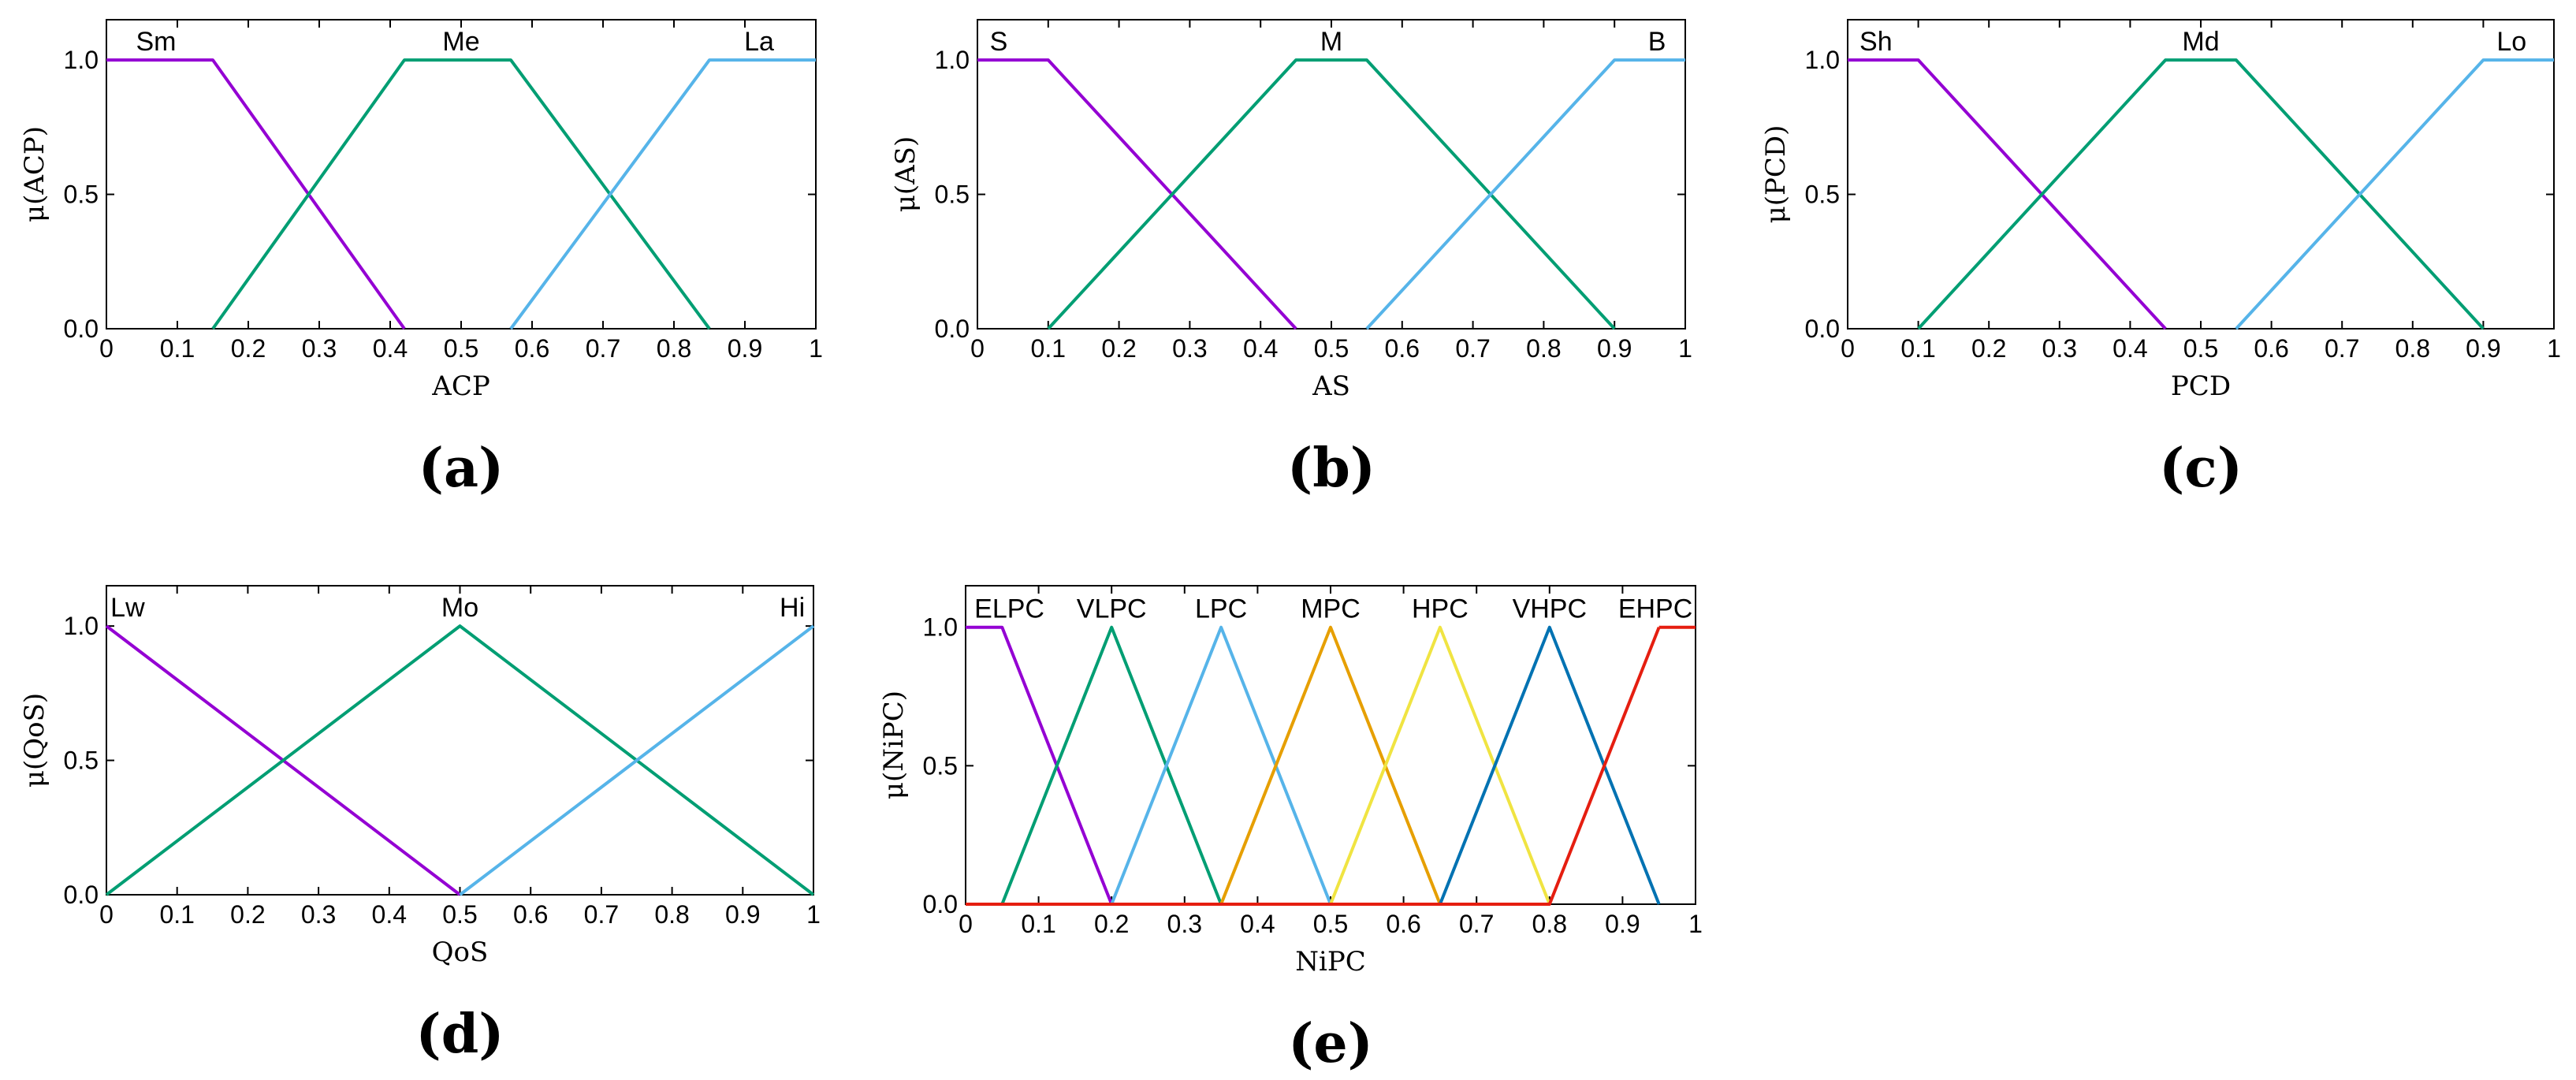 The height and width of the screenshot is (1080, 2576). Describe the element at coordinates (460, 953) in the screenshot. I see `x-axis-label: QoS` at that location.